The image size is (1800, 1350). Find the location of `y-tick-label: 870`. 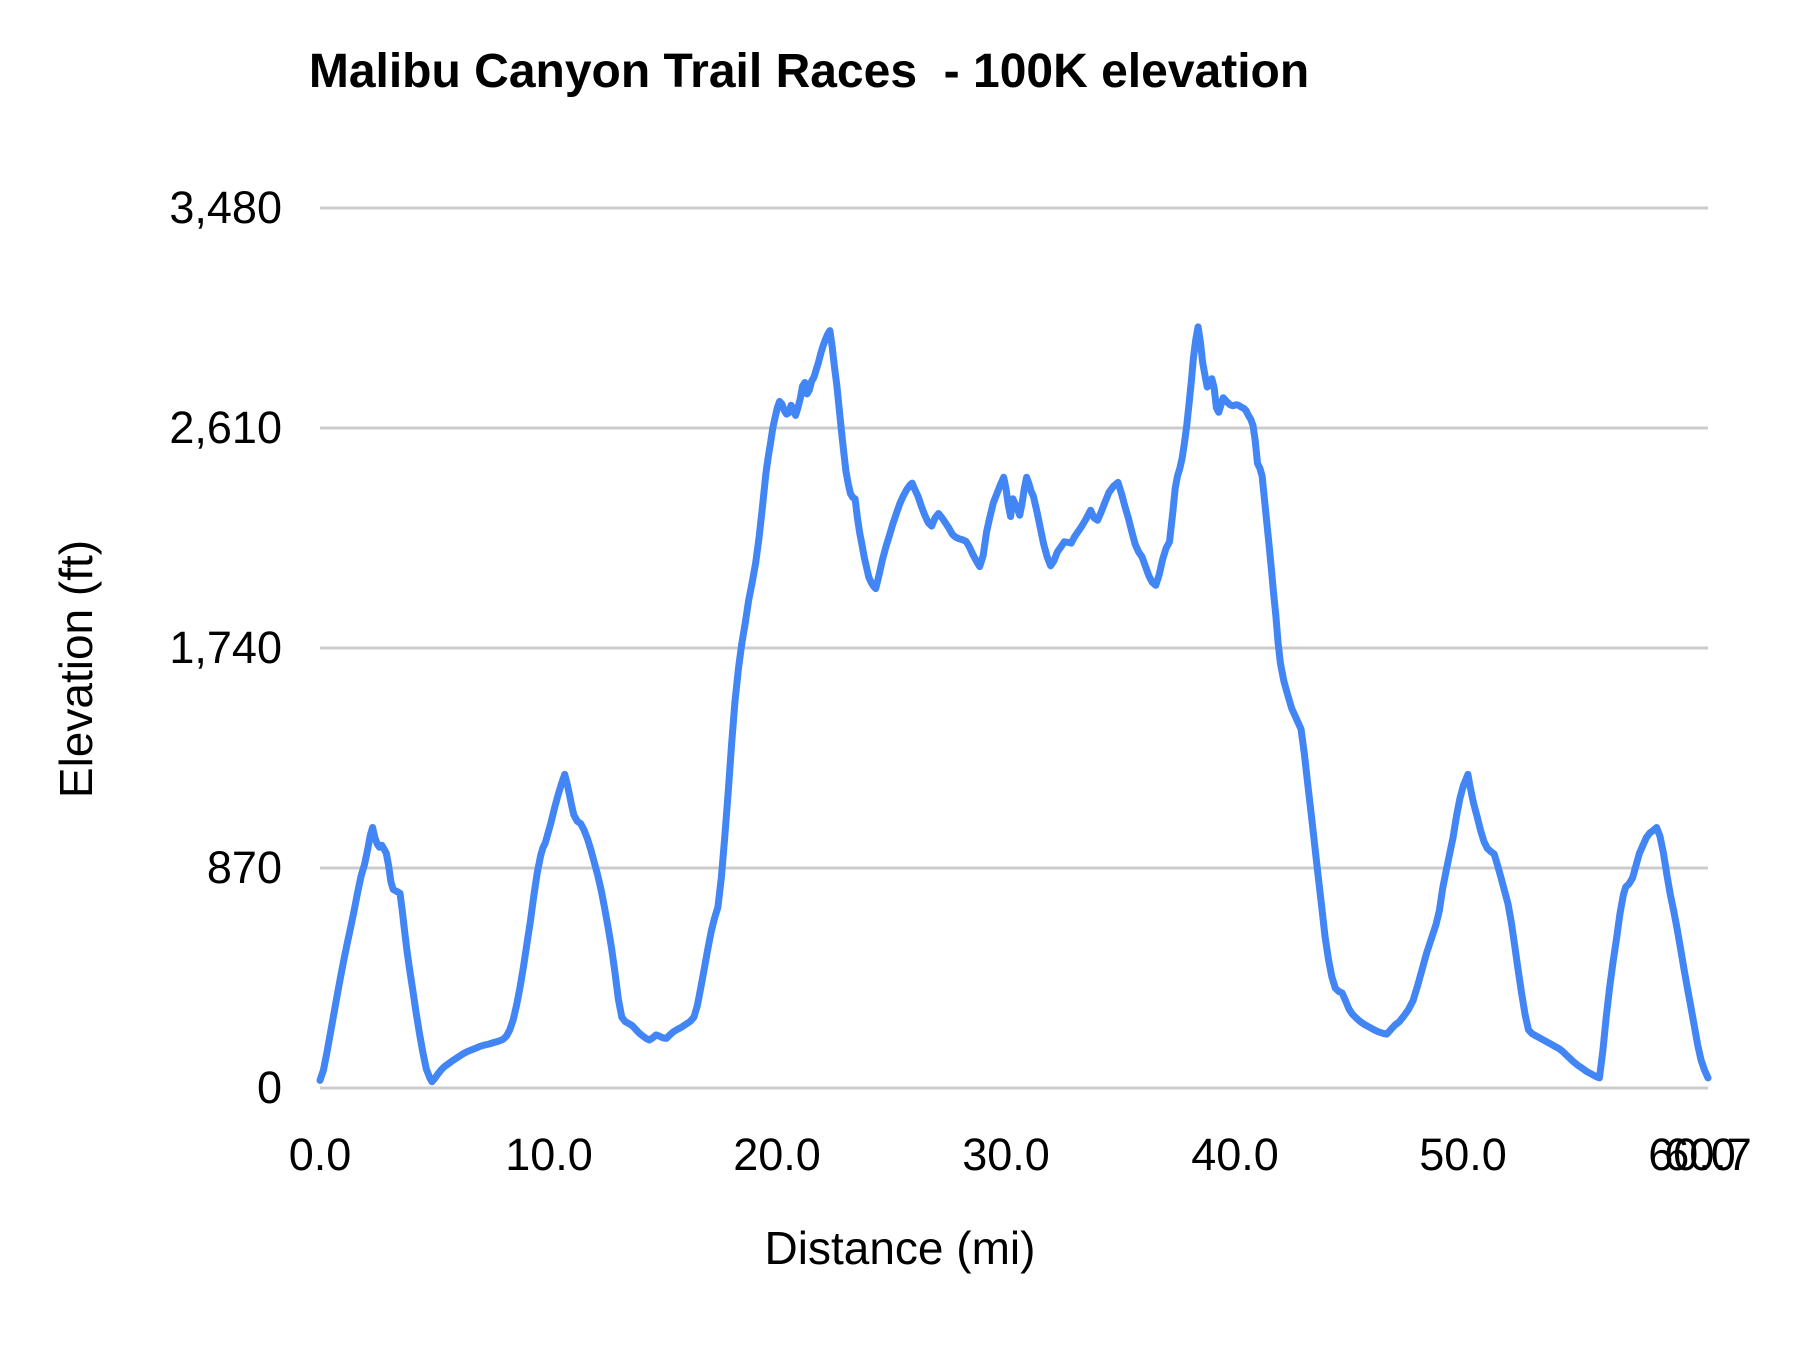

y-tick-label: 870 is located at coordinates (244, 867).